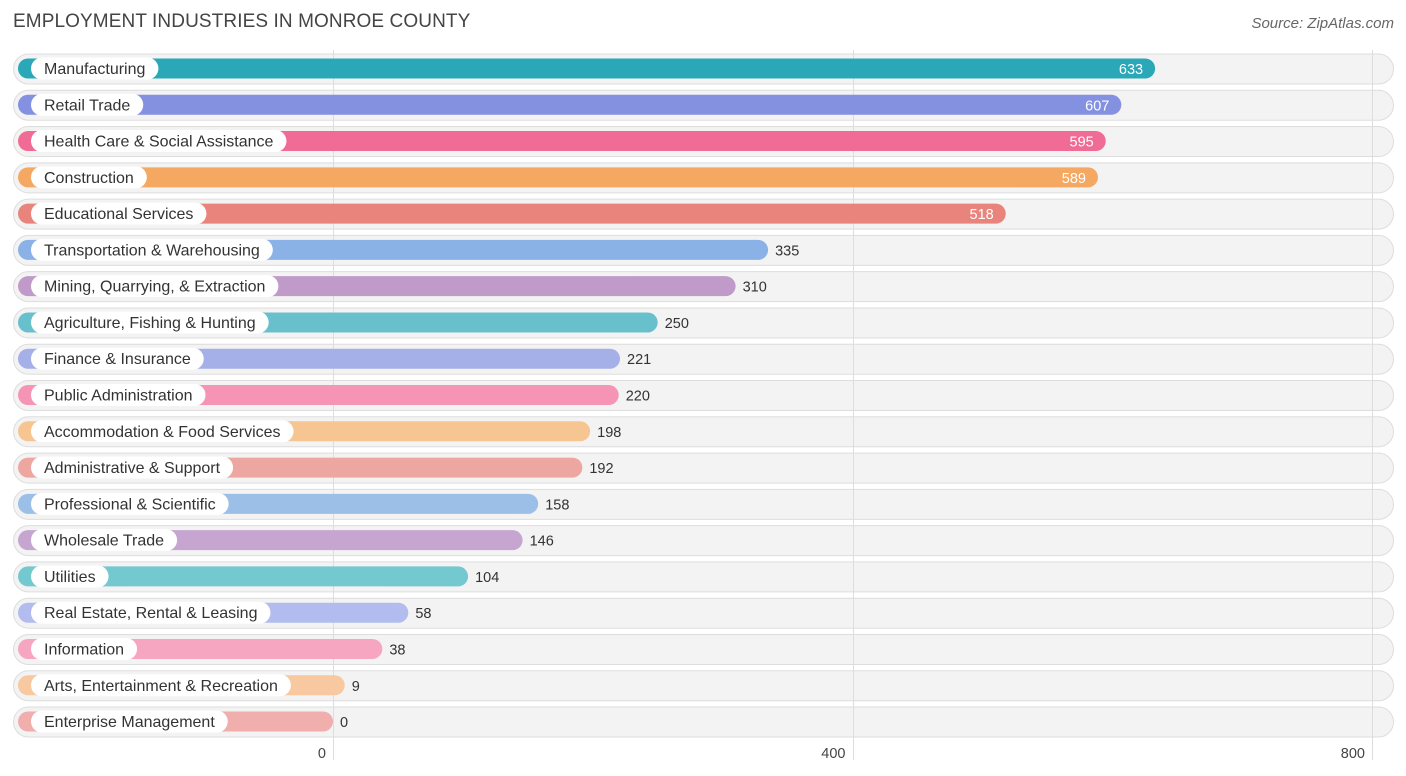 This screenshot has height=776, width=1406. What do you see at coordinates (344, 723) in the screenshot?
I see `bar-value: 0` at bounding box center [344, 723].